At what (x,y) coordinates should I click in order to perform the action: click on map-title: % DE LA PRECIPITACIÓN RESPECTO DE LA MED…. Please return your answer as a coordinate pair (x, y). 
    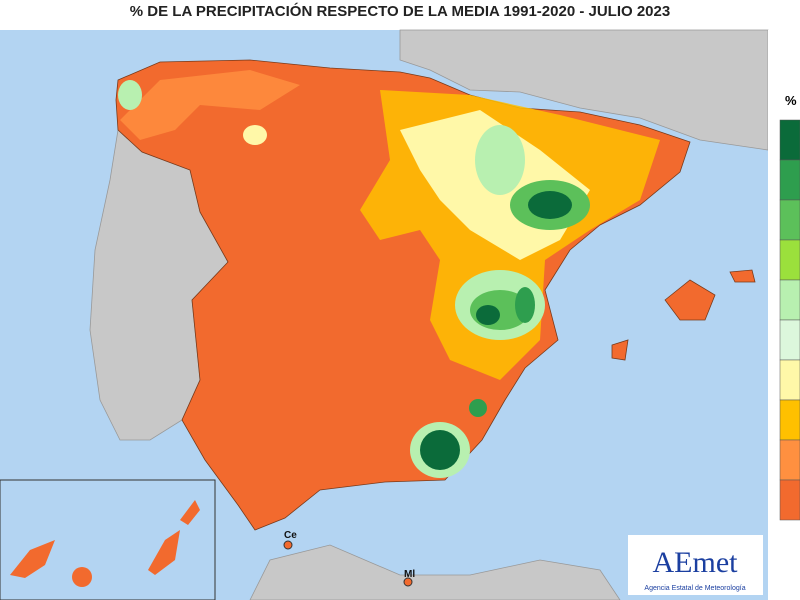
    Looking at the image, I should click on (400, 11).